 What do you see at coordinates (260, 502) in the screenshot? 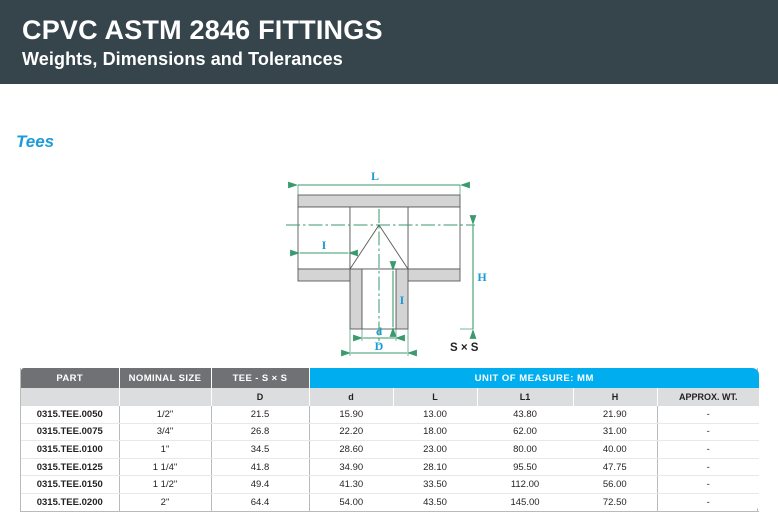
I see `cell-D: 64.4` at bounding box center [260, 502].